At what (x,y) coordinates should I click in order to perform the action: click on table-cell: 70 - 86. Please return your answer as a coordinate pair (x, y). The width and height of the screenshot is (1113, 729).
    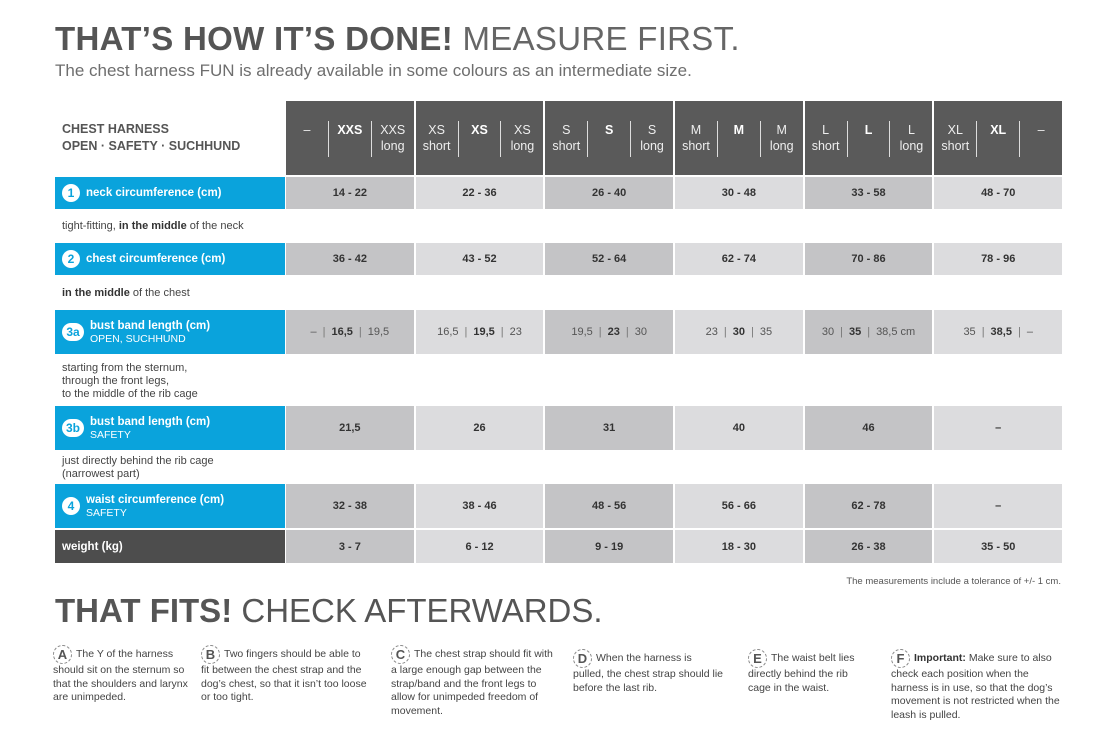
    Looking at the image, I should click on (868, 259).